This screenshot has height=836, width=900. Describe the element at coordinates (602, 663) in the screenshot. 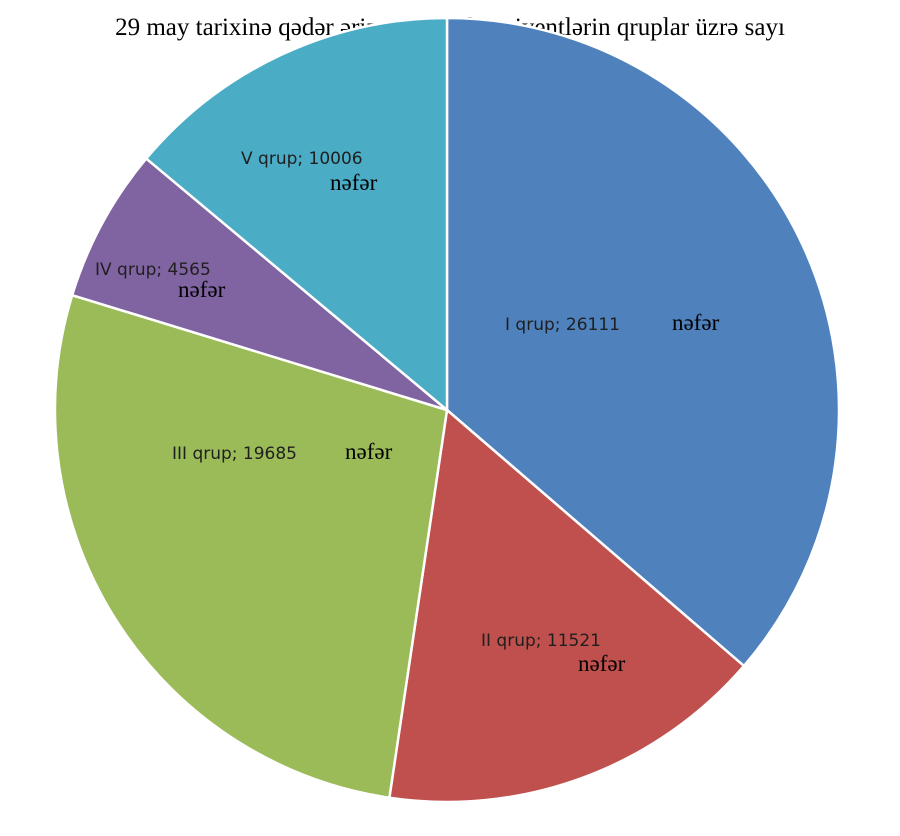

I see `slice-unit-2: nəfər` at that location.